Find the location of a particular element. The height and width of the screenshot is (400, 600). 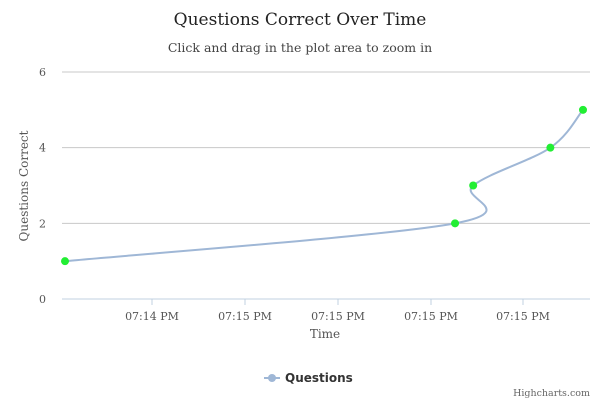

legend-marker-icon is located at coordinates (272, 378).